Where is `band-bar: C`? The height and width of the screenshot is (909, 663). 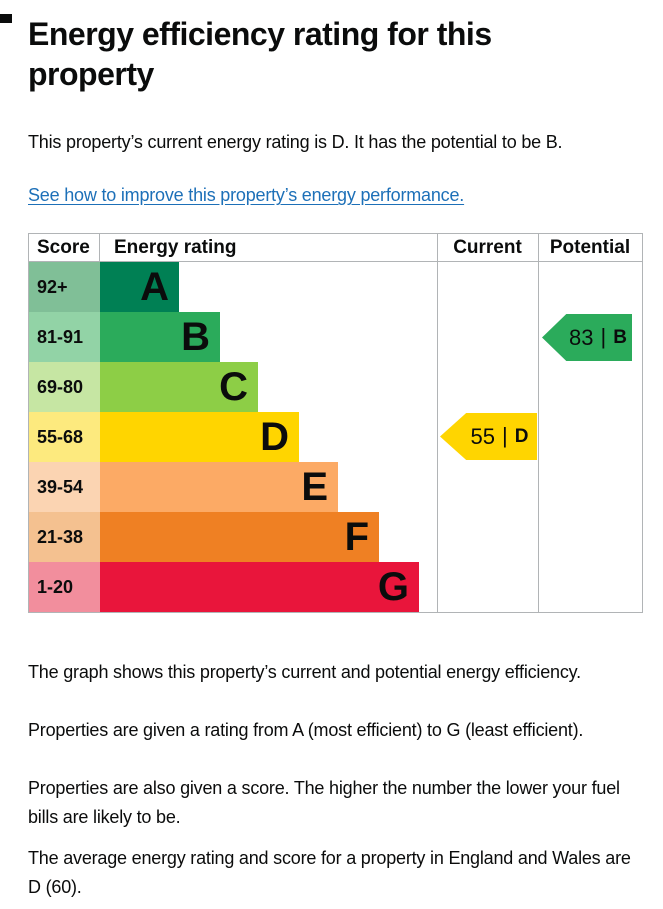
band-bar: C is located at coordinates (179, 387).